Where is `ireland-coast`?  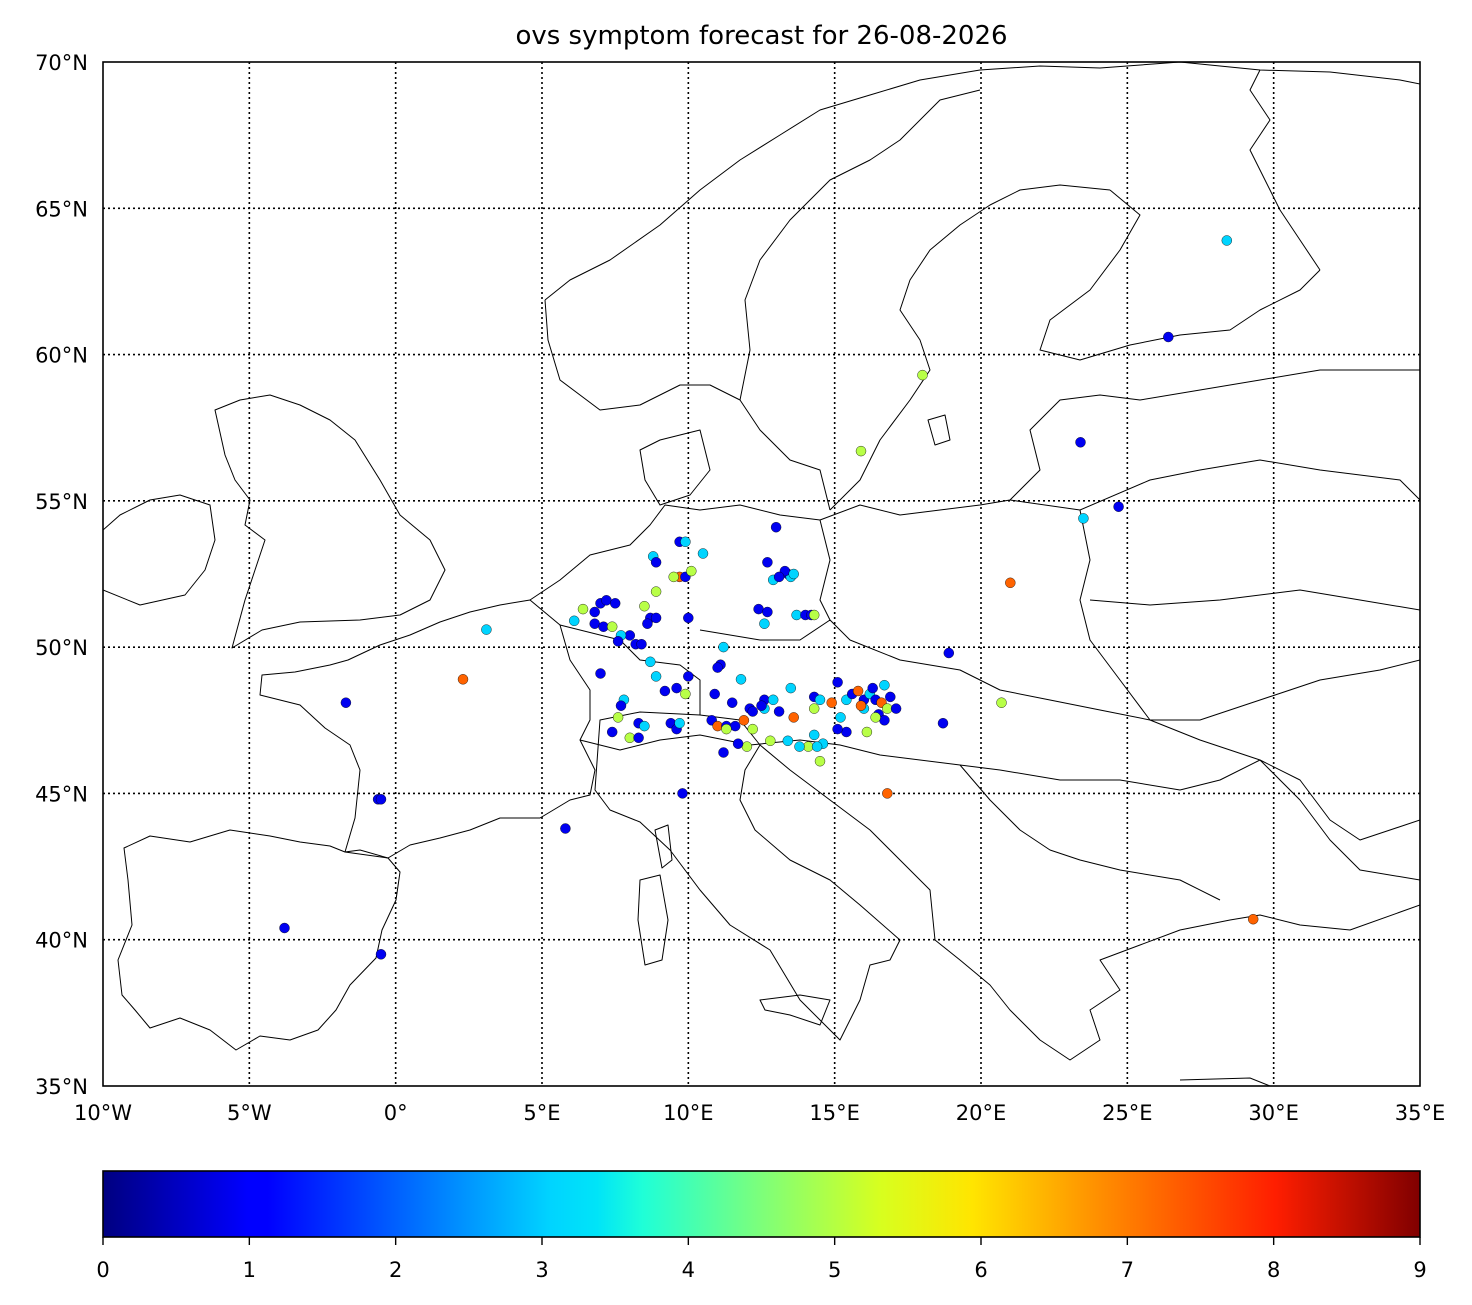
ireland-coast is located at coordinates (159, 550).